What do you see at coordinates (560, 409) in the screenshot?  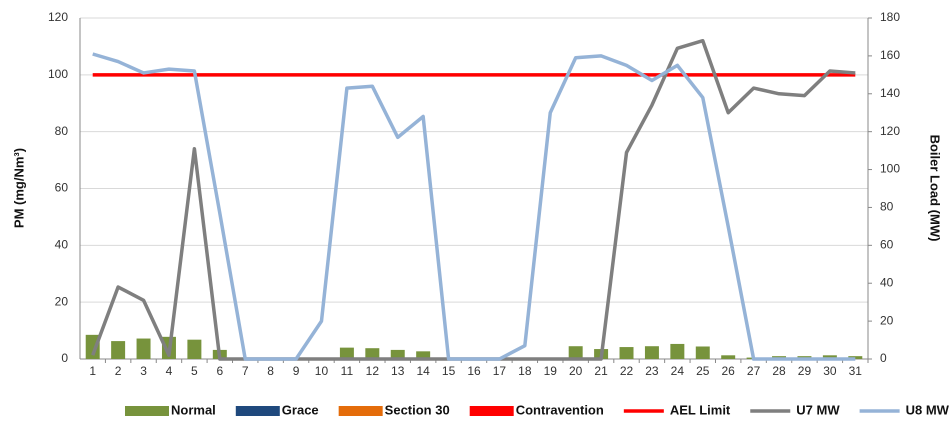 I see `legend-label: Contravention` at bounding box center [560, 409].